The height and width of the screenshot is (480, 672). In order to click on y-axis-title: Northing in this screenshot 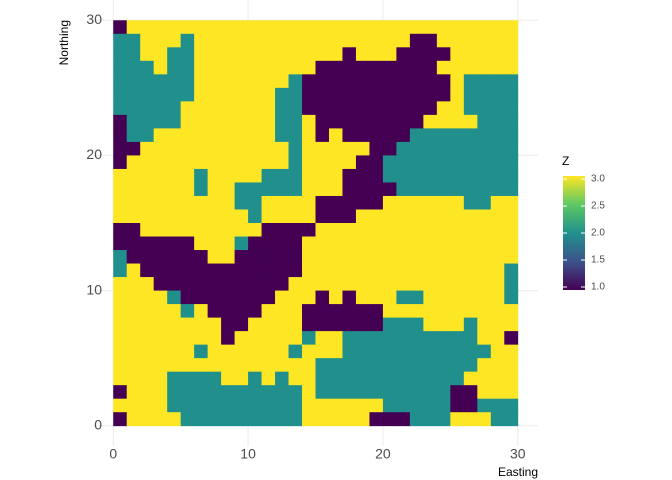, I will do `click(64, 42)`.